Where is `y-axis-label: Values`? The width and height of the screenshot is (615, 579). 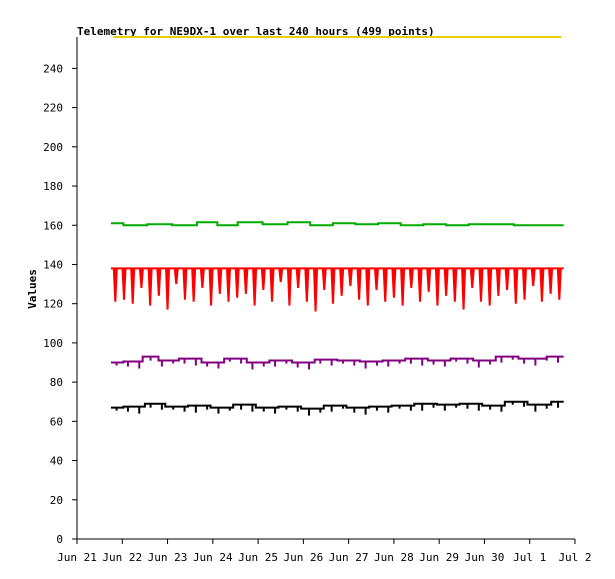
y-axis-label: Values is located at coordinates (32, 289).